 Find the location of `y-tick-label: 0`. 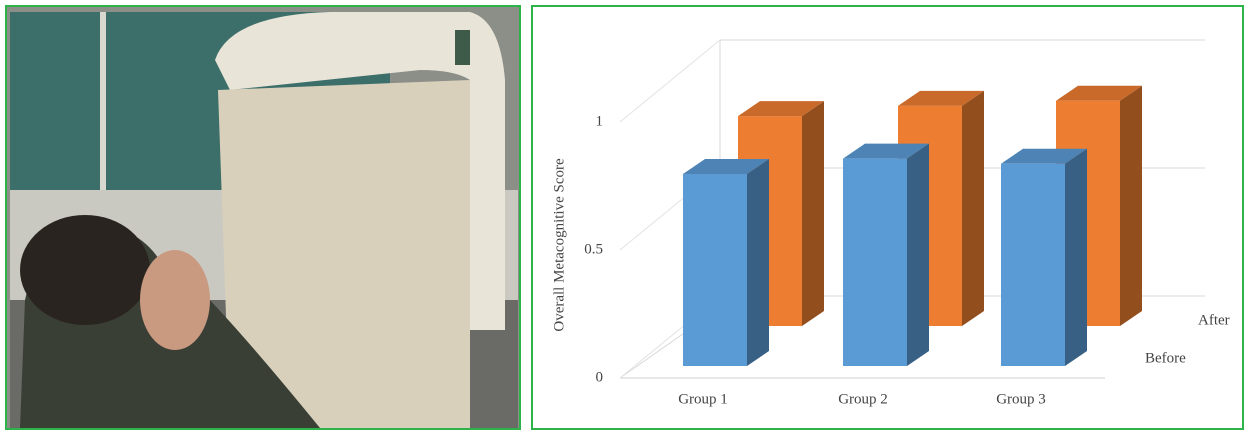

y-tick-label: 0 is located at coordinates (600, 377).